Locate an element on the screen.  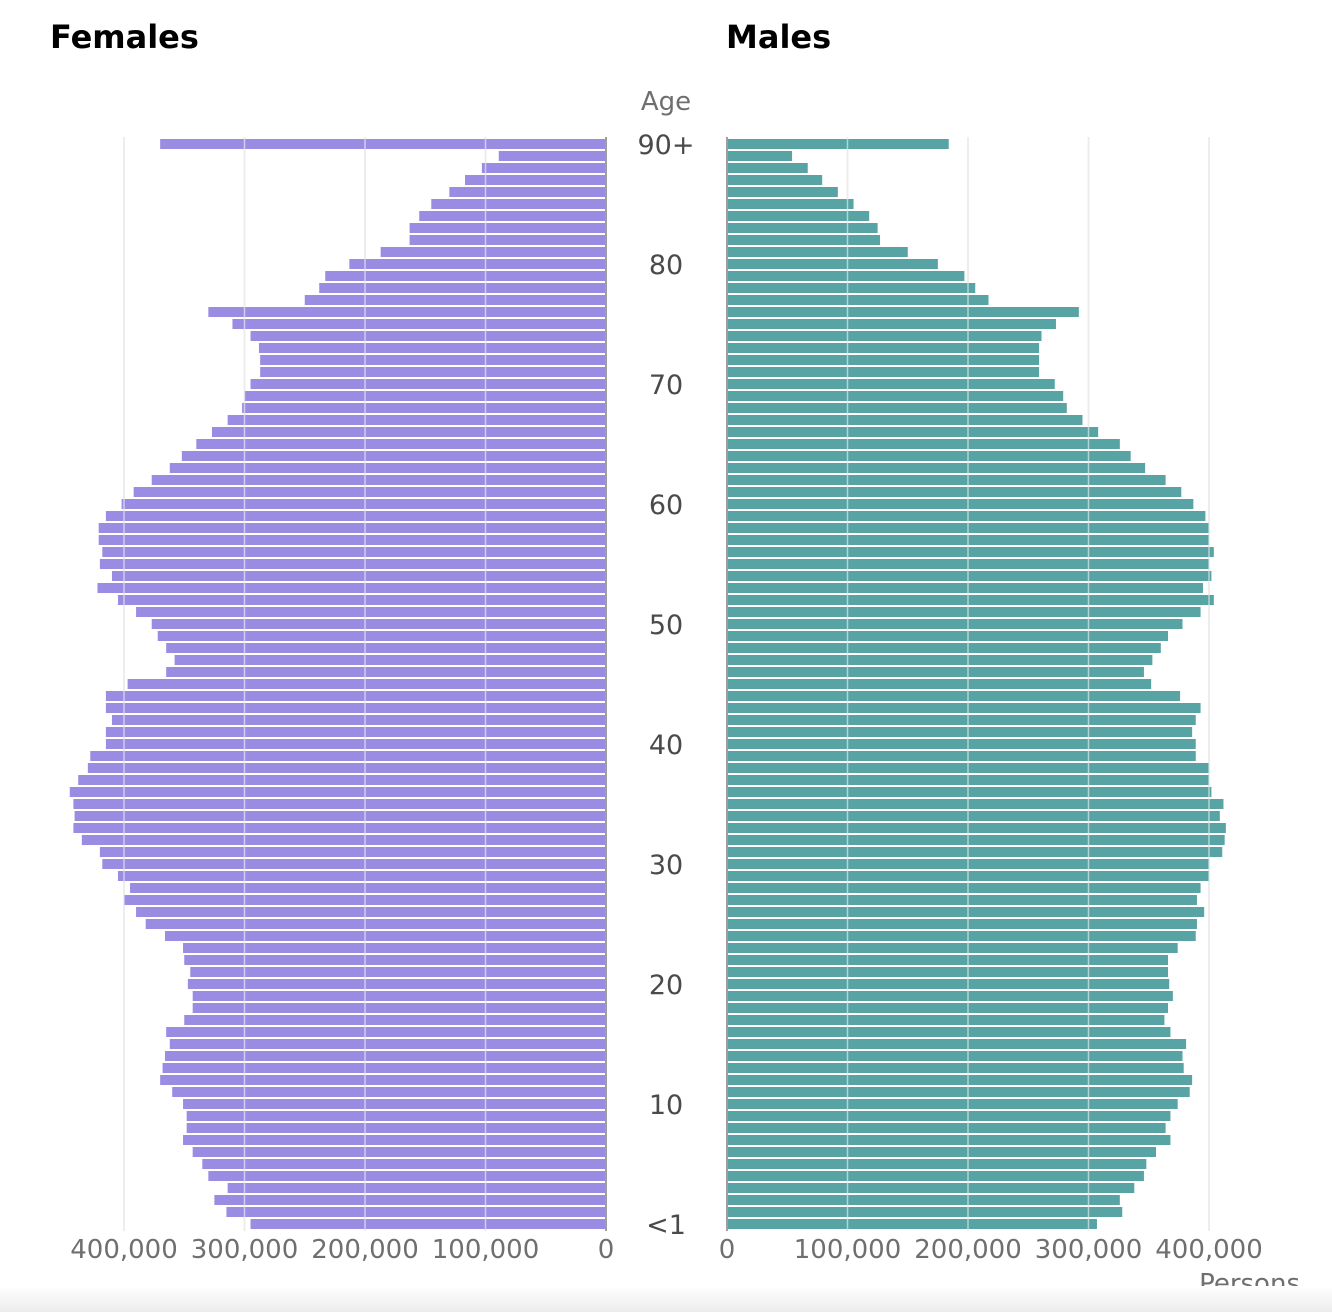
males-x-tick-label: 0 is located at coordinates (727, 1250).